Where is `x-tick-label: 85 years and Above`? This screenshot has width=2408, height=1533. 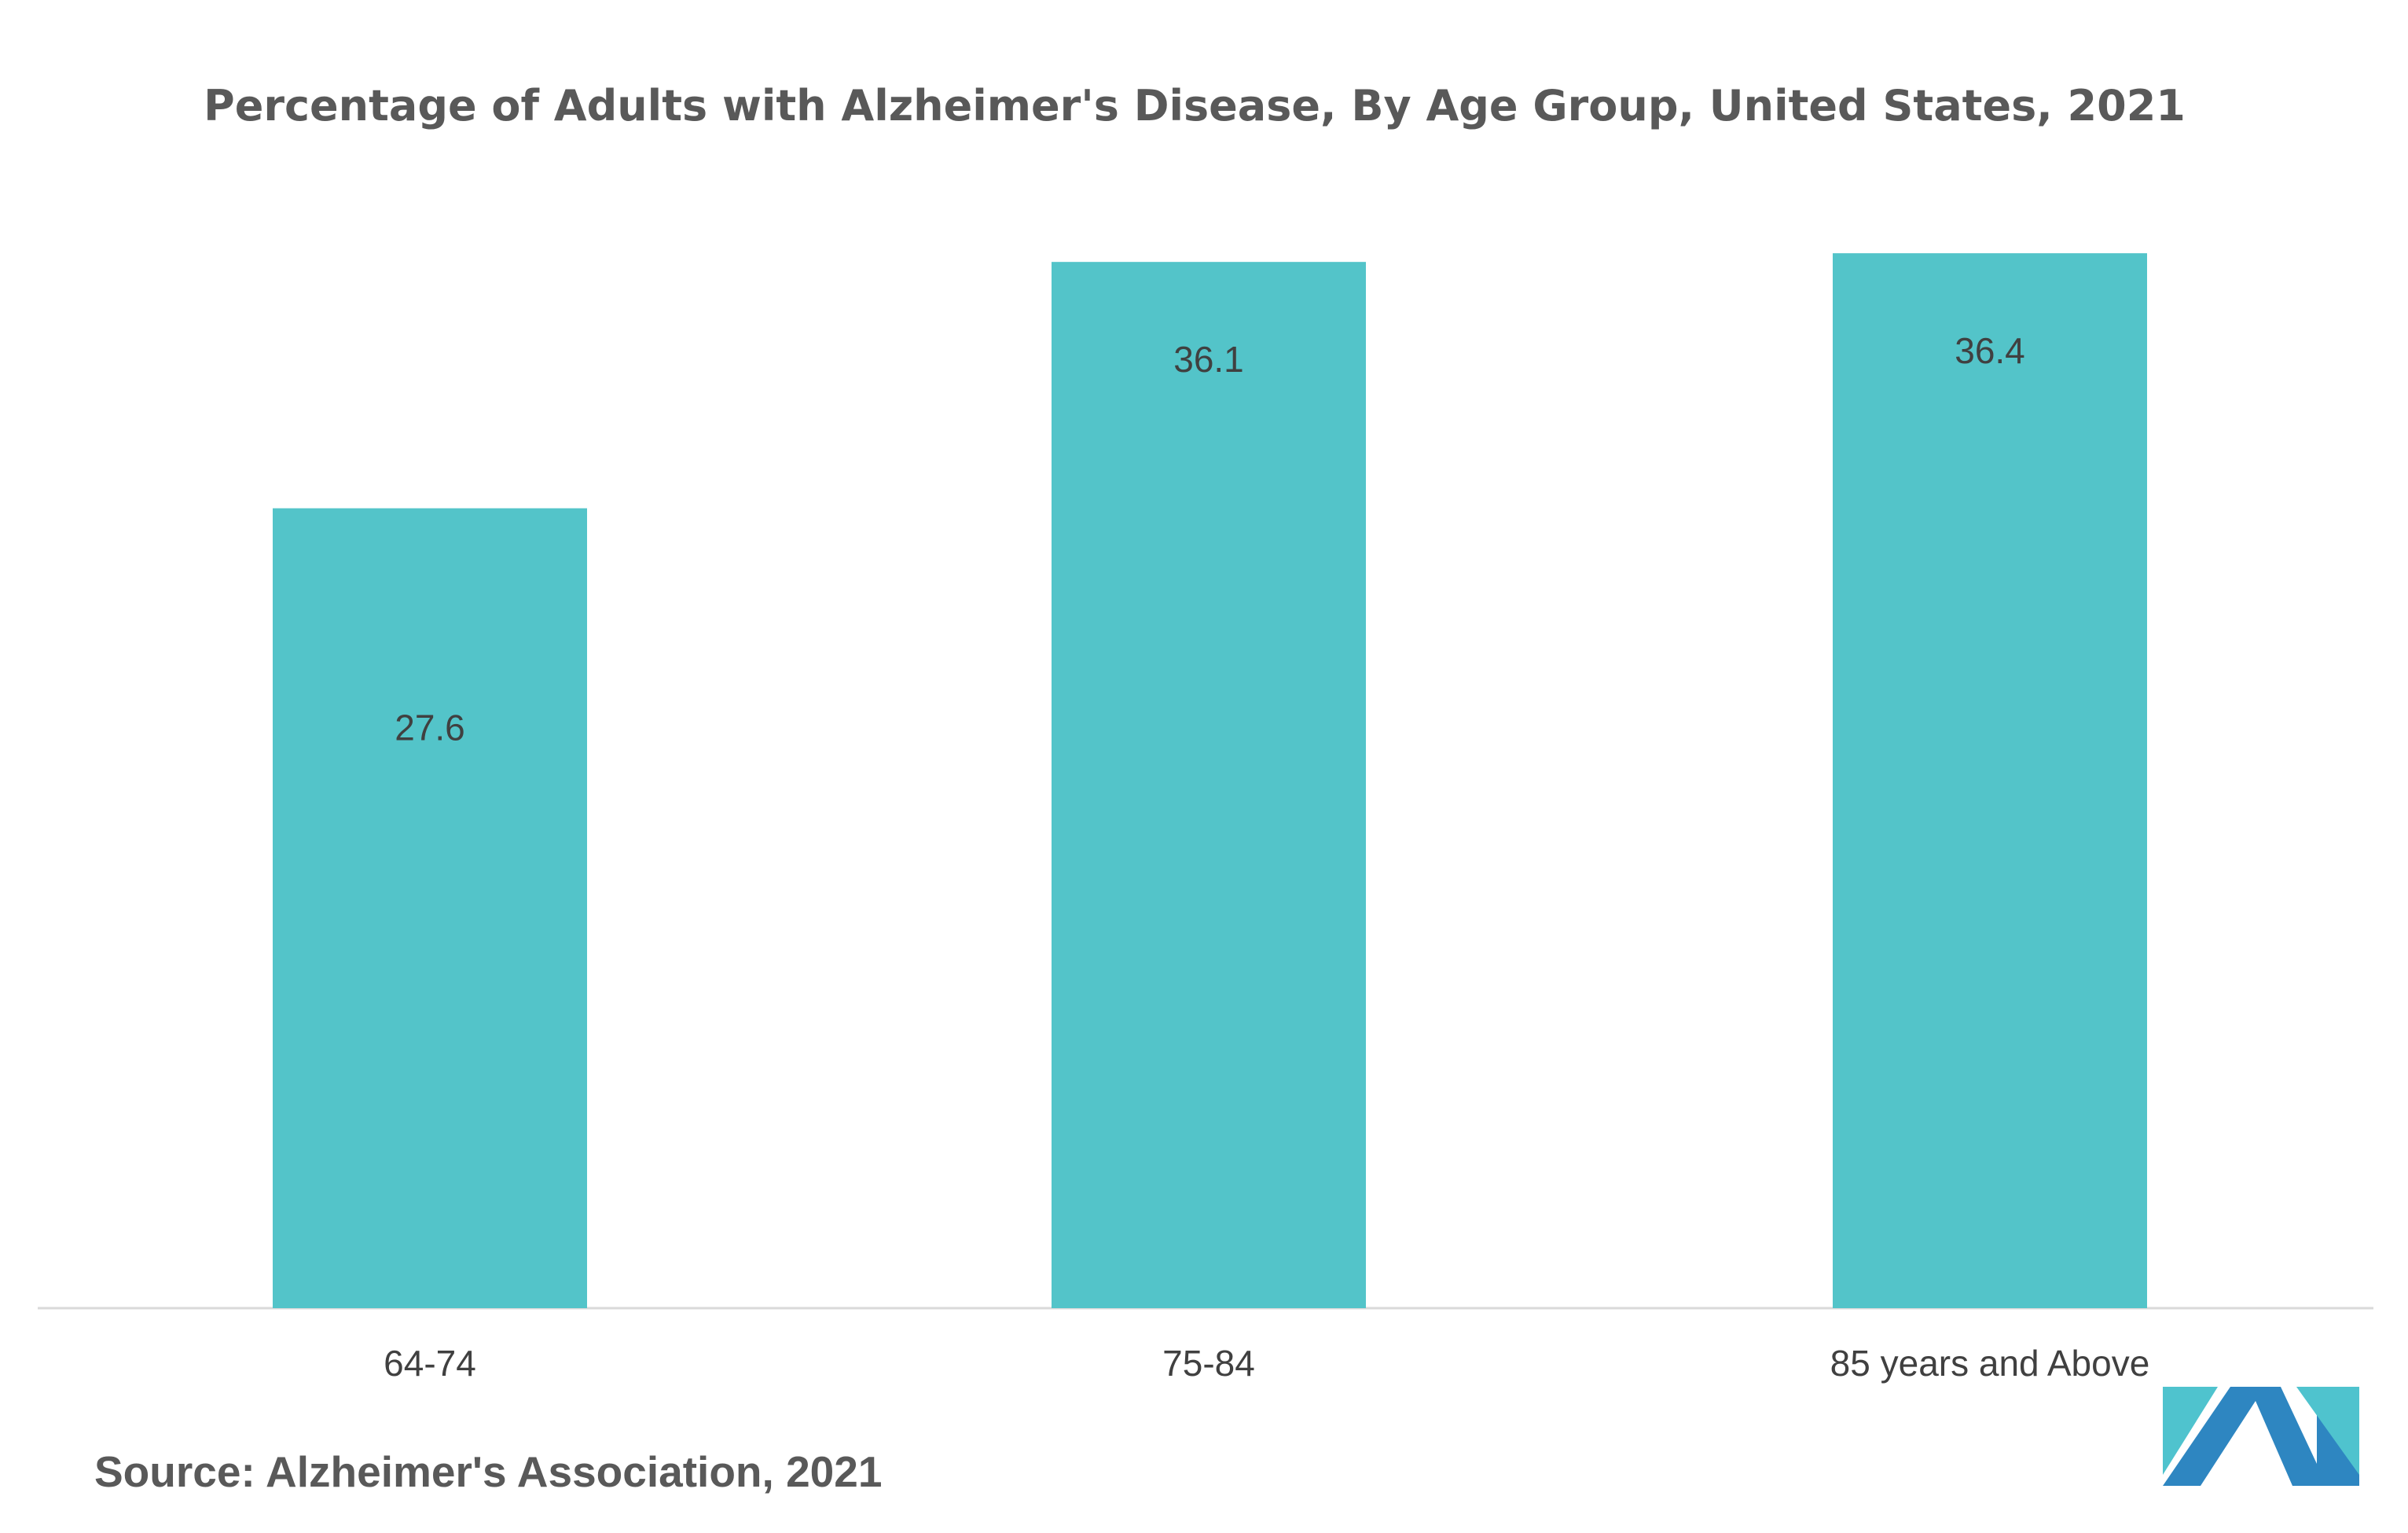 x-tick-label: 85 years and Above is located at coordinates (1990, 1363).